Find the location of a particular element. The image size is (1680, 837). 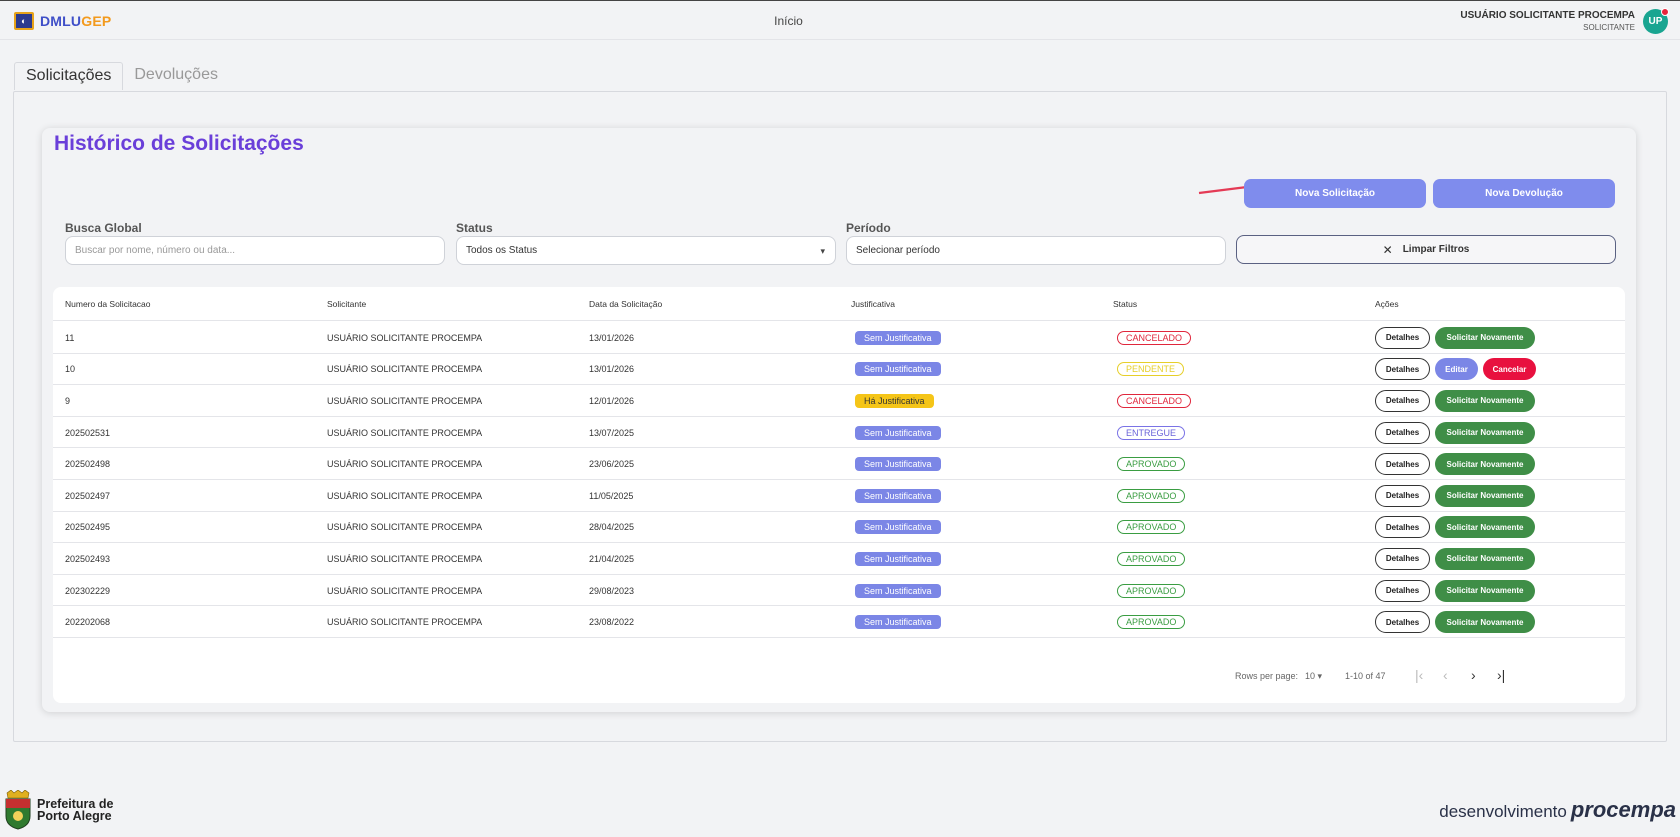

rows-per-page-select: 10 ▾ is located at coordinates (1313, 676).